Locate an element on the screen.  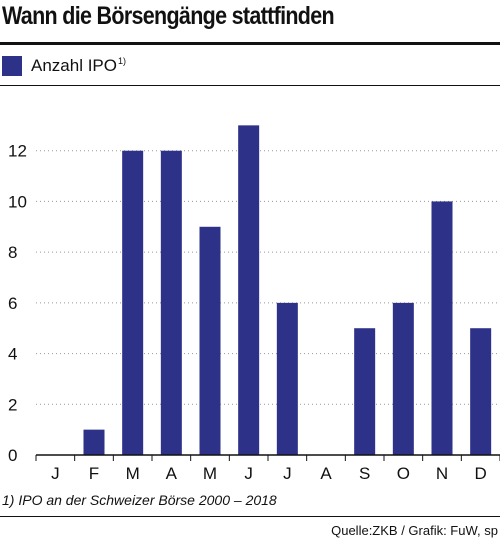
y-tick-label: 2 is located at coordinates (12, 404).